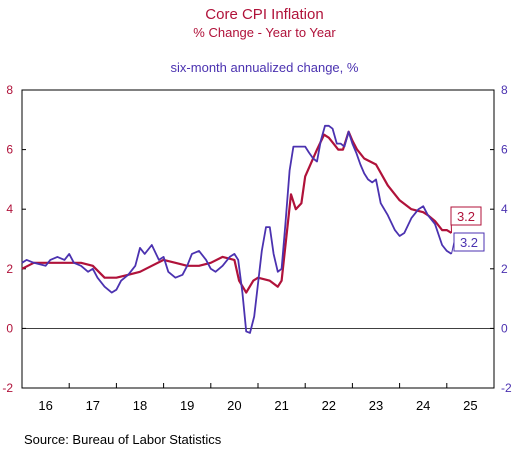 The image size is (529, 458). Describe the element at coordinates (329, 405) in the screenshot. I see `xtick-label: 22` at that location.